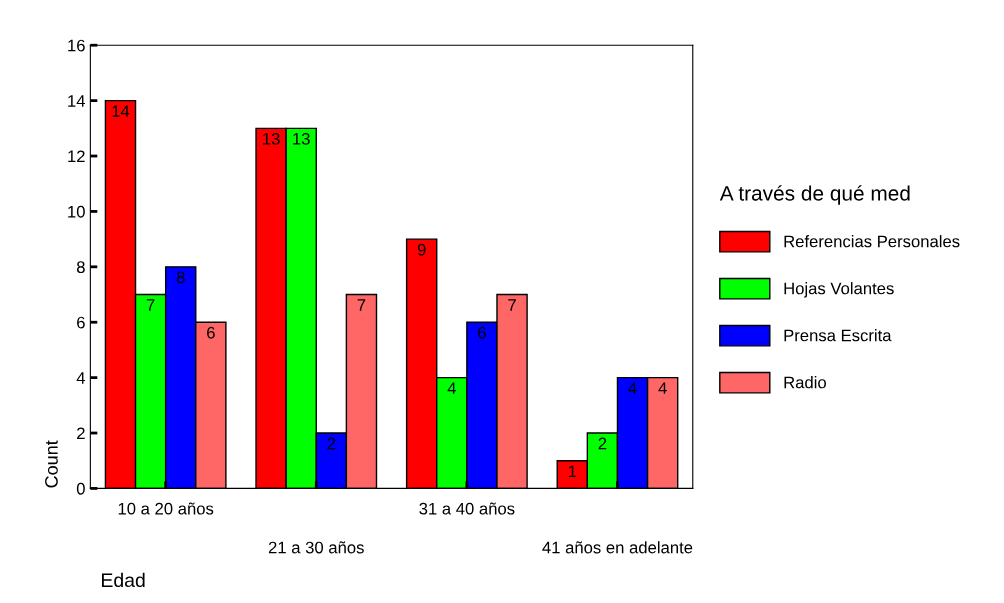 The width and height of the screenshot is (1004, 603). Describe the element at coordinates (839, 290) in the screenshot. I see `legend-label: Hojas Volantes` at that location.